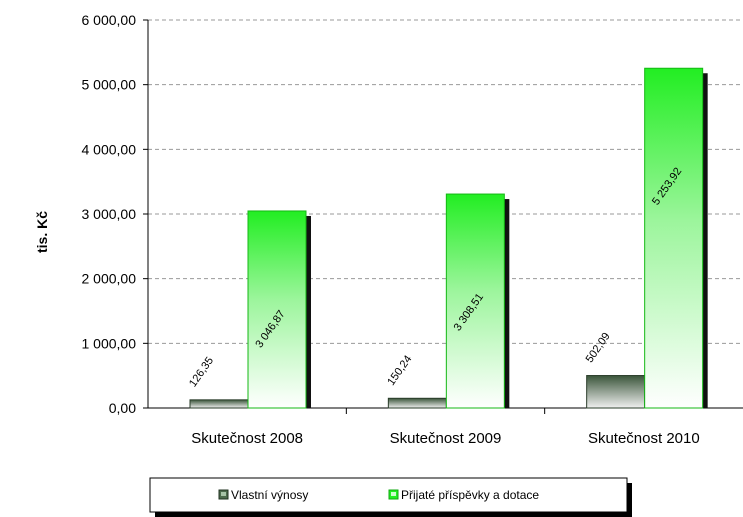  What do you see at coordinates (269, 495) in the screenshot?
I see `legend-label: Vlastní výnosy` at bounding box center [269, 495].